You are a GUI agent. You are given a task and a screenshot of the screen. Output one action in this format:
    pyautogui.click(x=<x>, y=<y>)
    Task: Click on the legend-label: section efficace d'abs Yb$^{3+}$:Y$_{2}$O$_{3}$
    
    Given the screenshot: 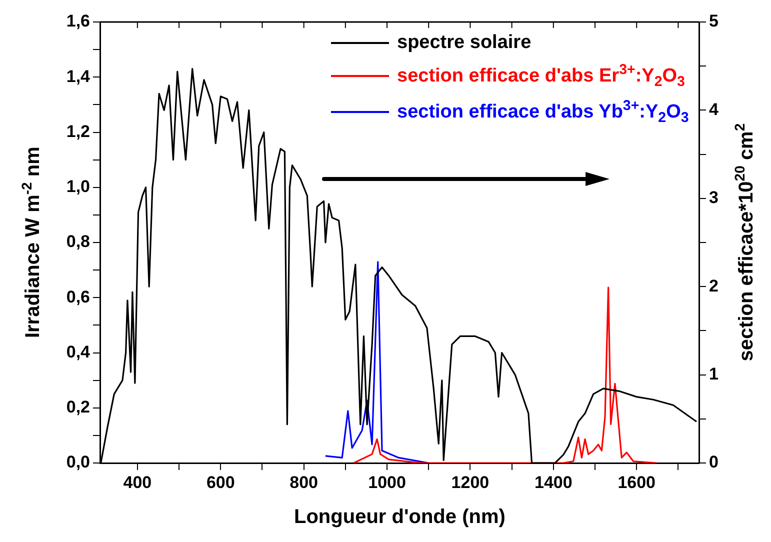 What is the action you would take?
    pyautogui.click(x=543, y=112)
    